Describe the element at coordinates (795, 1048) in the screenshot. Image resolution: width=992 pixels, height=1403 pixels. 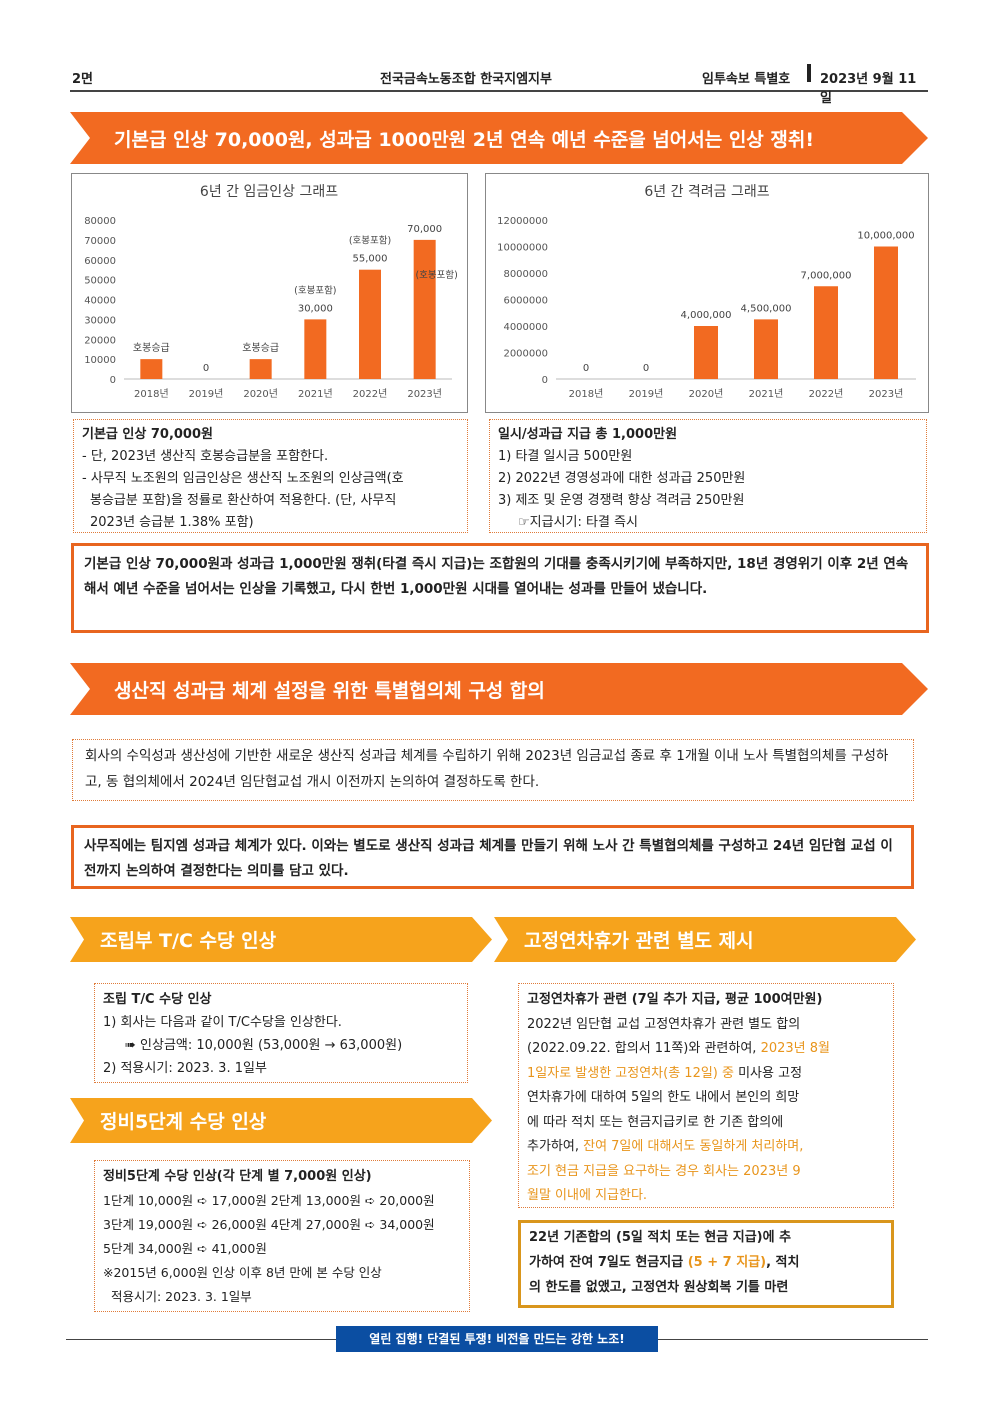
I see `fixed-leave-highlight: 2023년 8월` at that location.